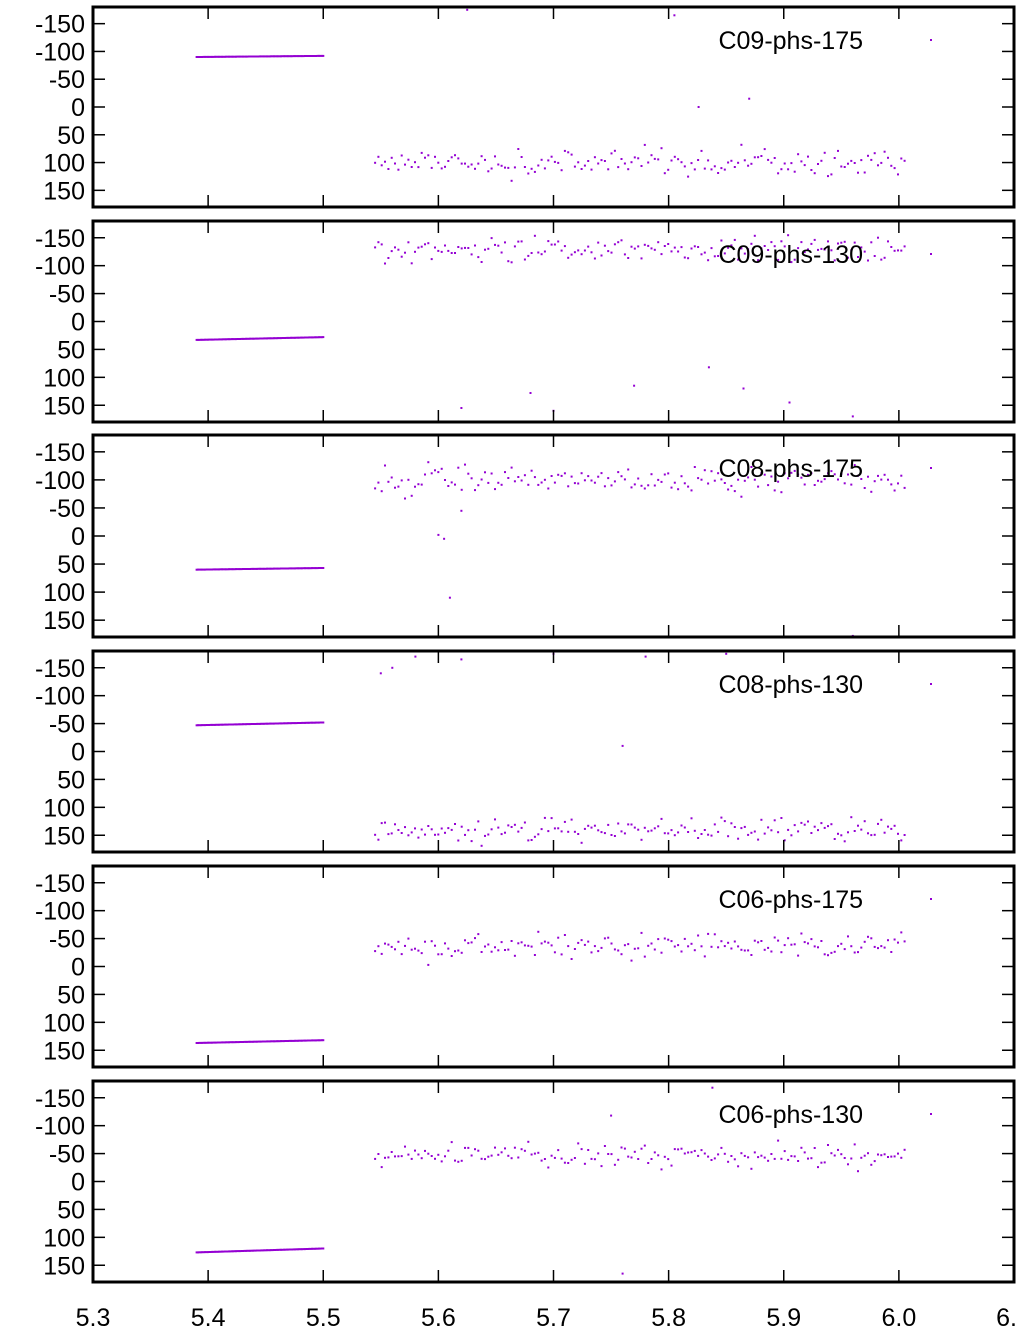 The image size is (1017, 1332). Describe the element at coordinates (78, 1183) in the screenshot. I see `y-tick-label: 0` at that location.